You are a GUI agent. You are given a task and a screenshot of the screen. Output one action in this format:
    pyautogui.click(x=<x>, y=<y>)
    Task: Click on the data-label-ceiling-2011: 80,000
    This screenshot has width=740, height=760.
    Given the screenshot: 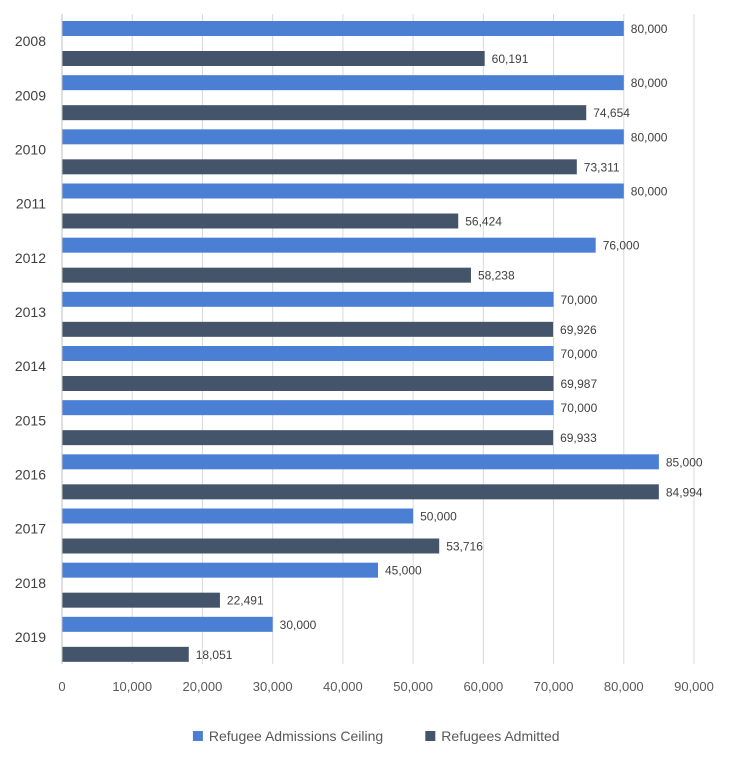 What is the action you would take?
    pyautogui.click(x=649, y=192)
    